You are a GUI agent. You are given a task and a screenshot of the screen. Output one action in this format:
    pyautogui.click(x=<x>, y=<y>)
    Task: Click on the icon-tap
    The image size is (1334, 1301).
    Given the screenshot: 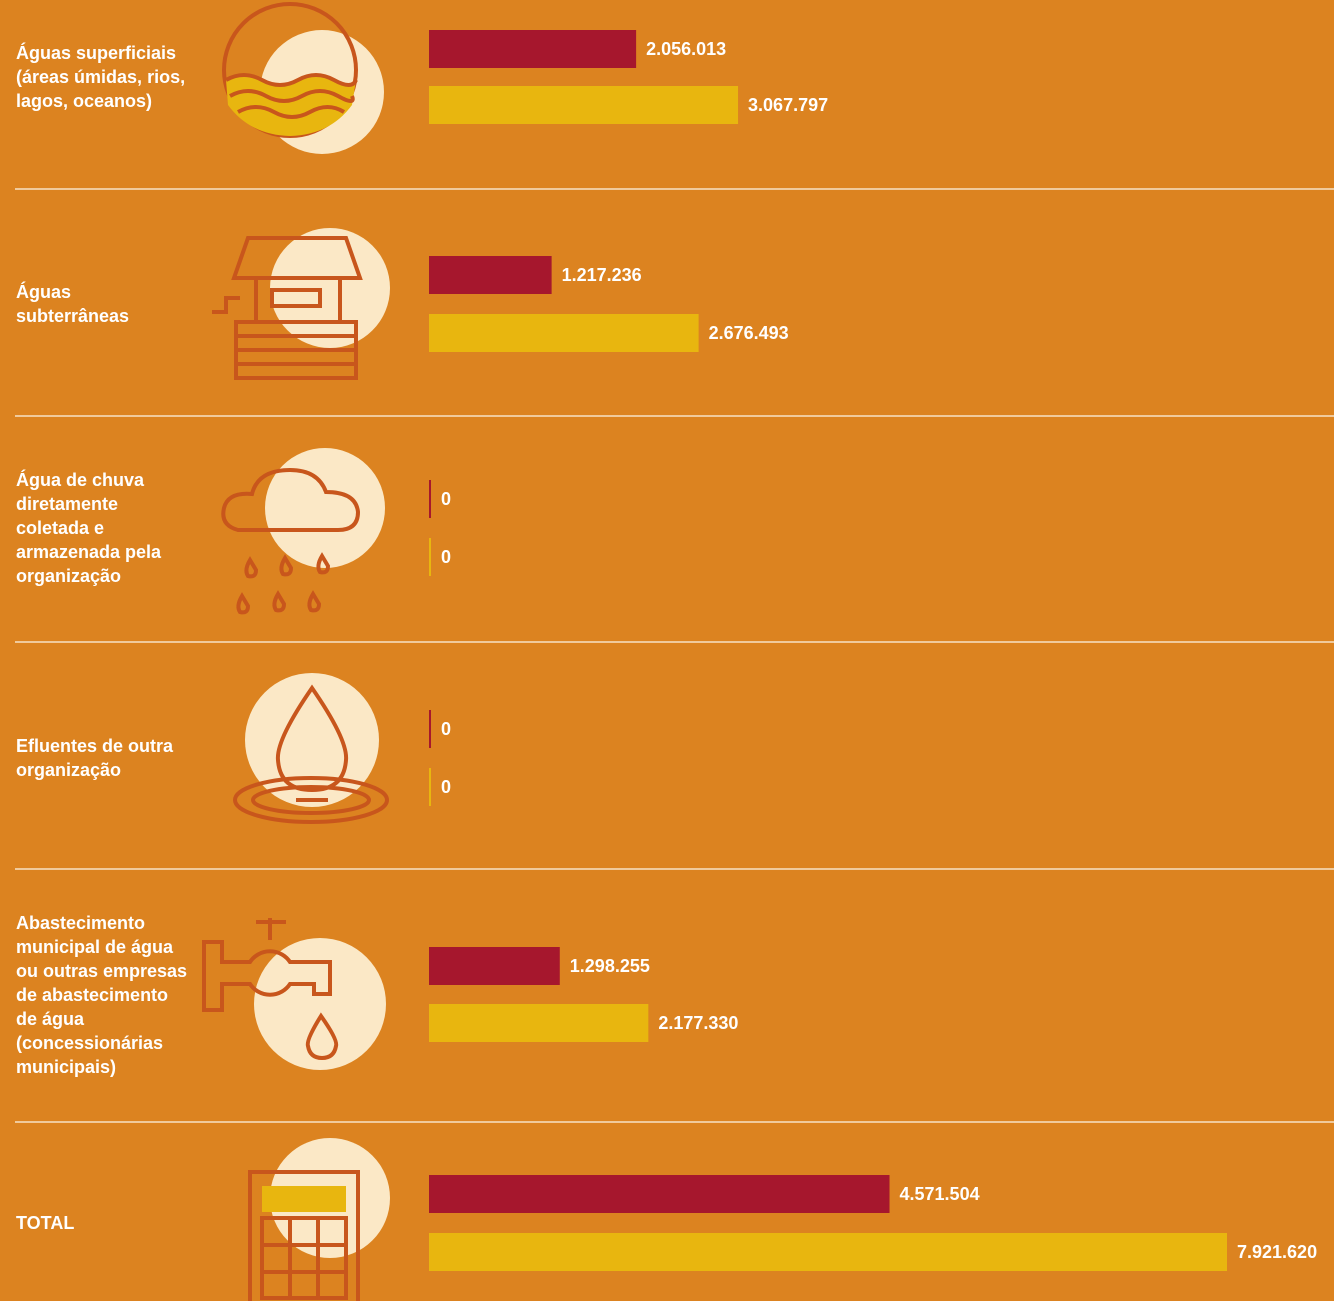 What is the action you would take?
    pyautogui.click(x=294, y=994)
    